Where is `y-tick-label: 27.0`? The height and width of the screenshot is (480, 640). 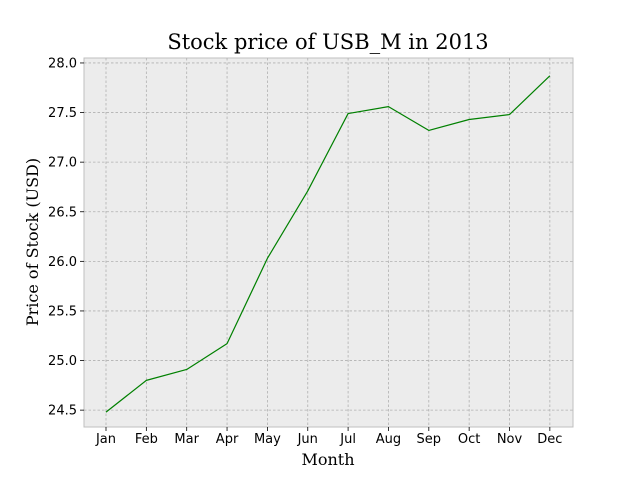
y-tick-label: 27.0 is located at coordinates (62, 163).